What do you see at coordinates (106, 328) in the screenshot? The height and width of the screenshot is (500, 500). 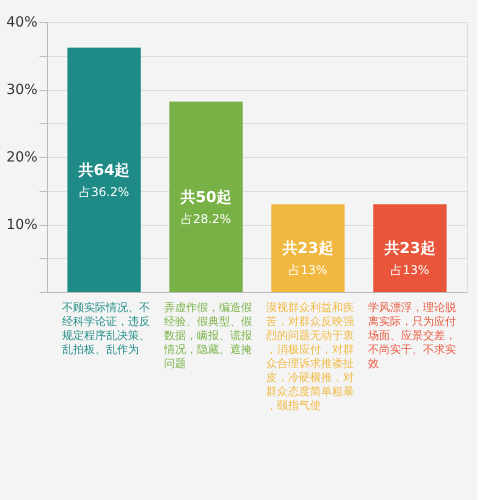 I see `x-tick-label: 不顾实际情况、不经科学论证，违反规定程序乱决策、乱拍板、乱作为` at bounding box center [106, 328].